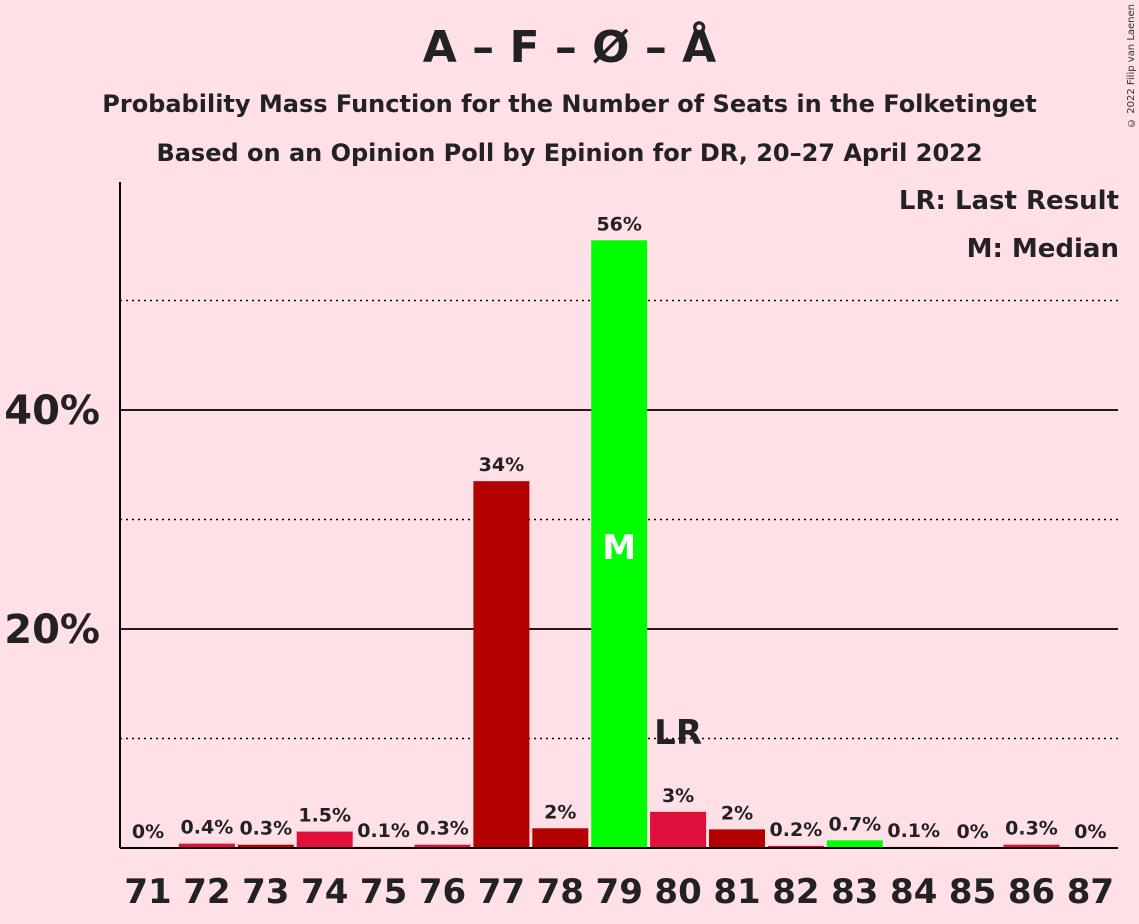 The image size is (1139, 924). Describe the element at coordinates (1031, 892) in the screenshot. I see `x-tick-label: 86` at that location.